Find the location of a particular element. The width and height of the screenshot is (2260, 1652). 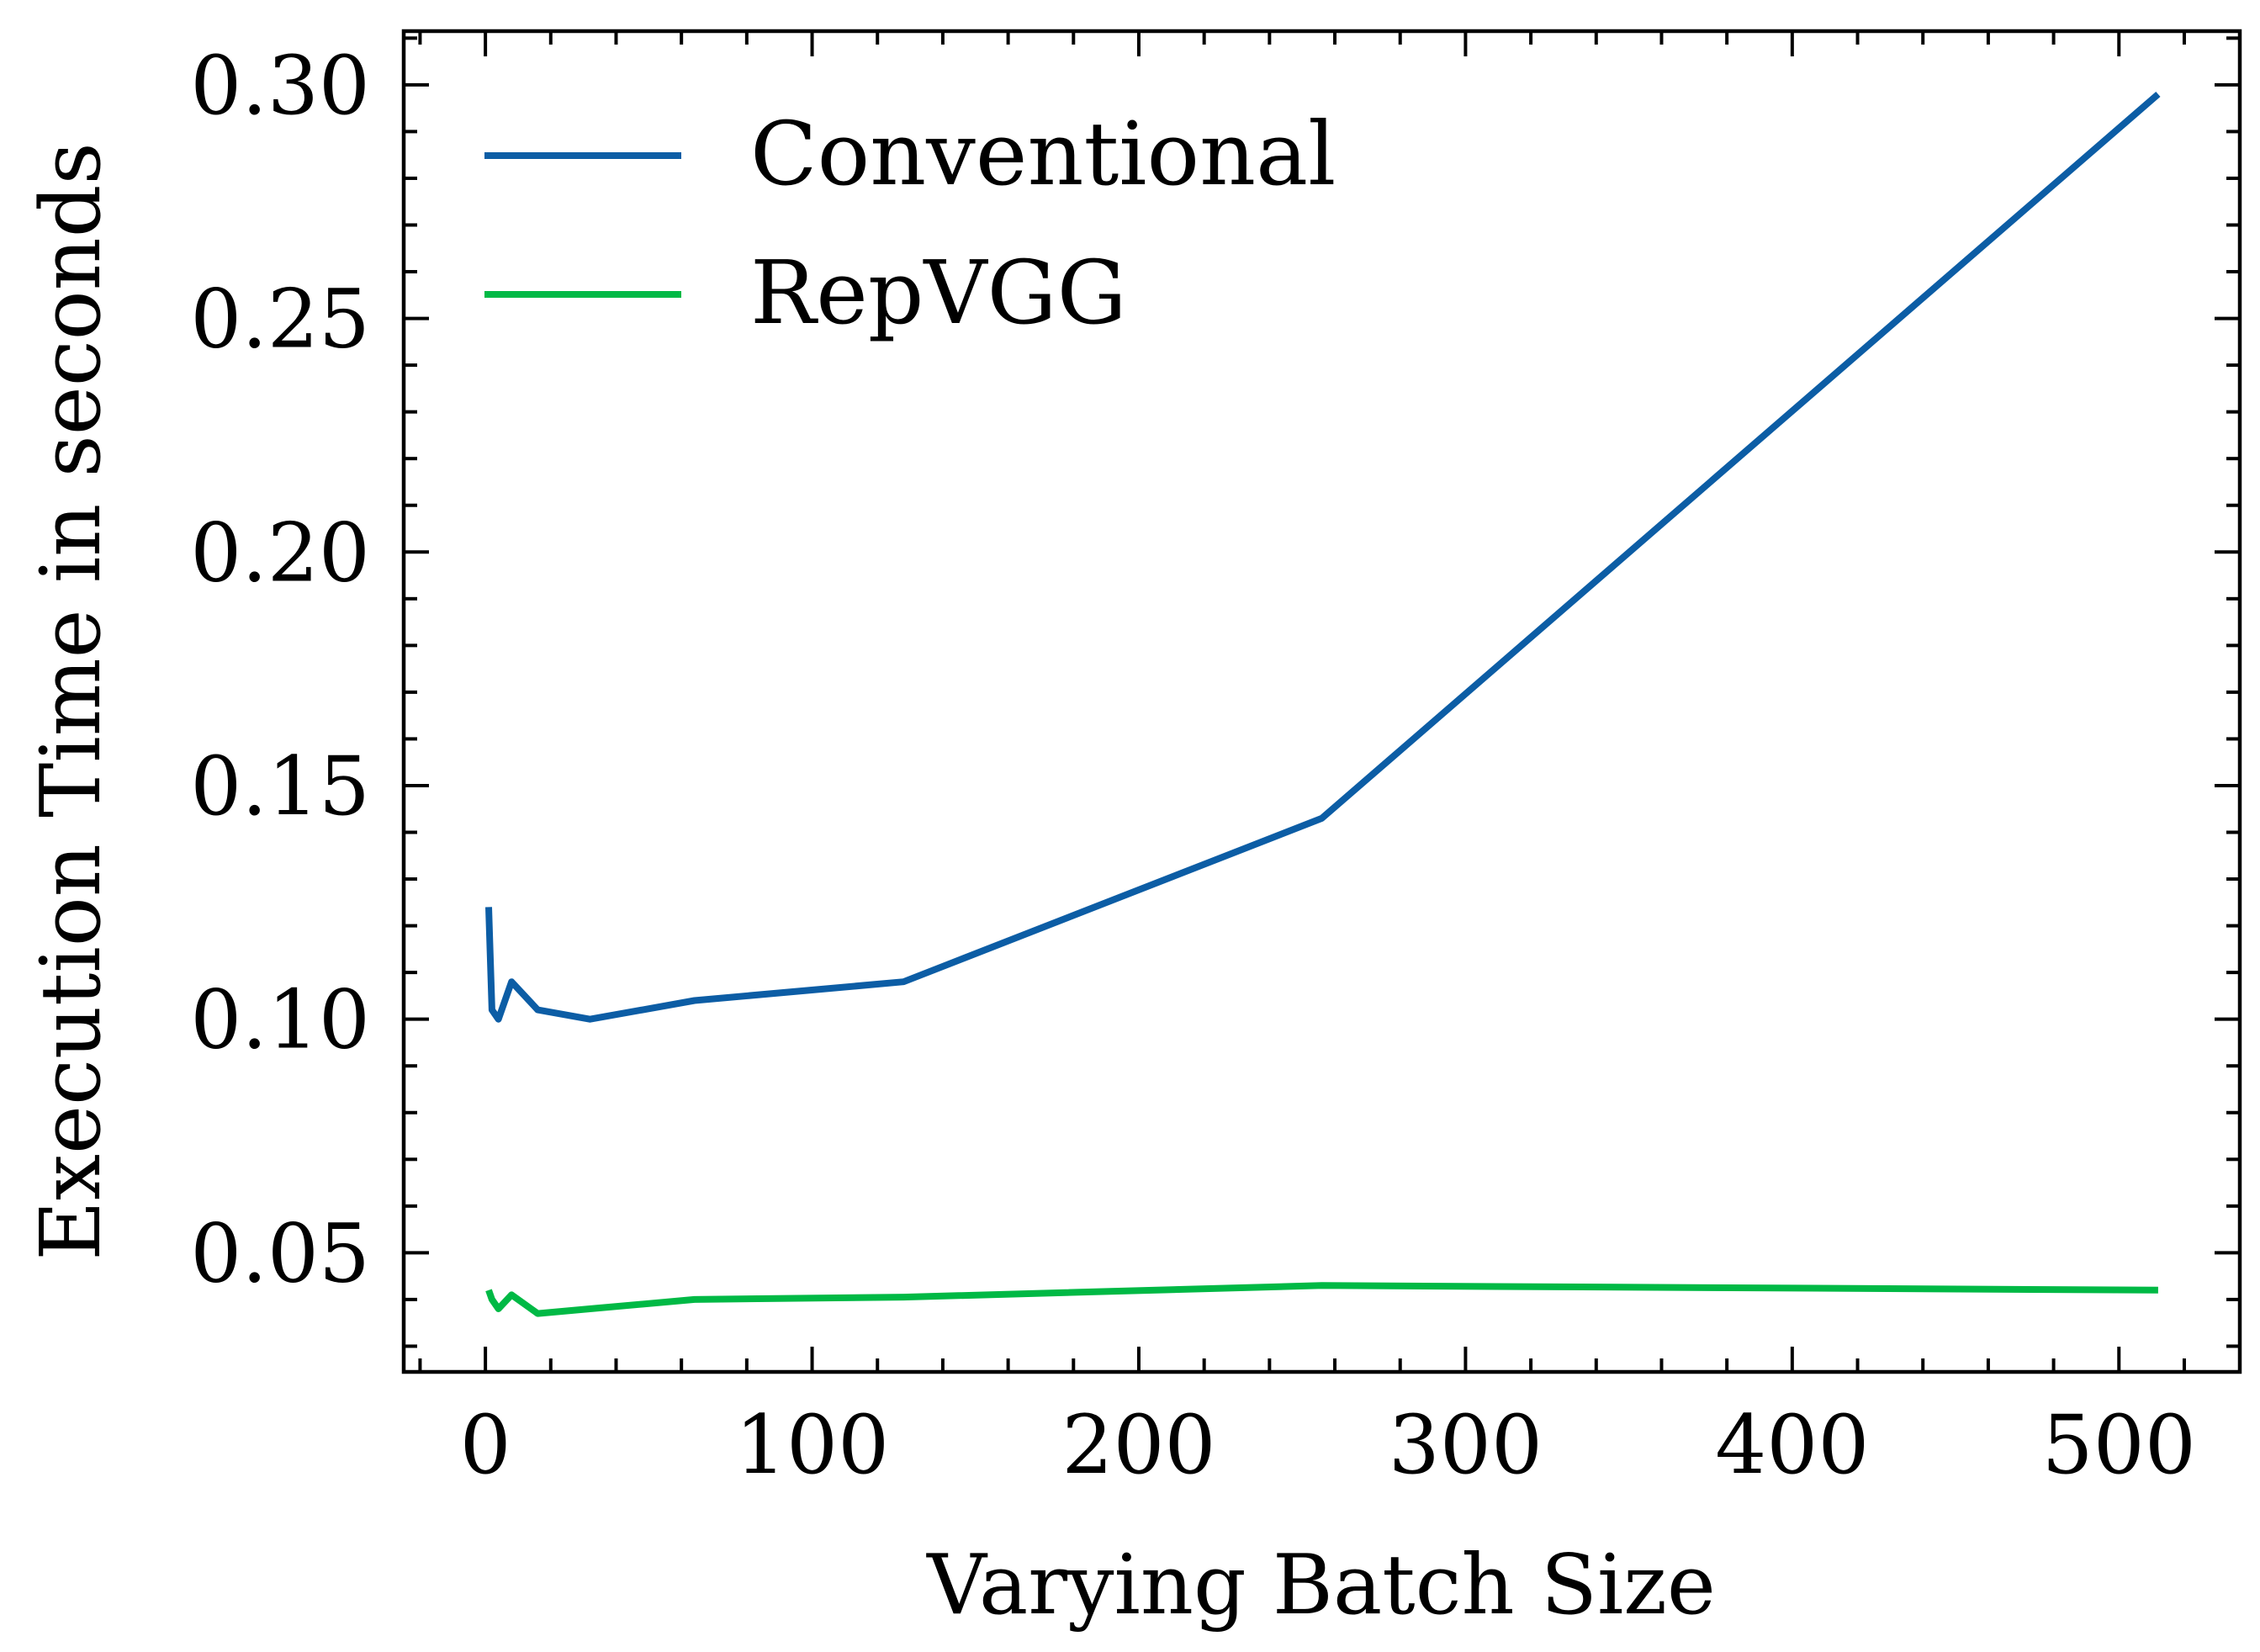

x-tick-label: 400 is located at coordinates (1792, 1445).